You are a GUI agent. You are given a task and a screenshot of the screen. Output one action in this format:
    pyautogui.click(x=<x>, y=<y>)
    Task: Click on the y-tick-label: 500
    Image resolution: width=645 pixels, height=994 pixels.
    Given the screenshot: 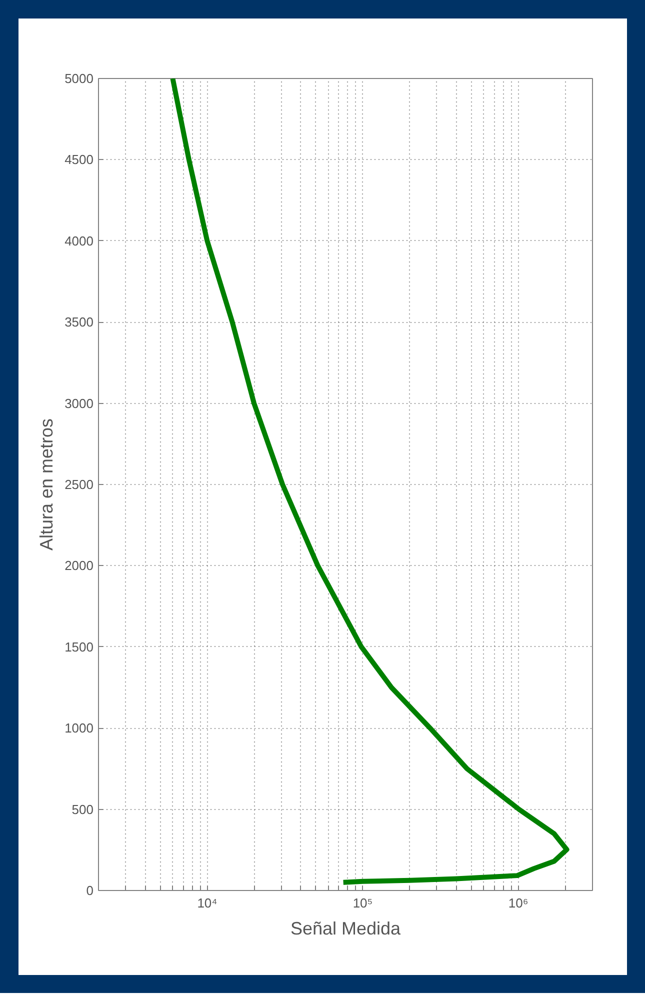 What is the action you would take?
    pyautogui.click(x=83, y=809)
    